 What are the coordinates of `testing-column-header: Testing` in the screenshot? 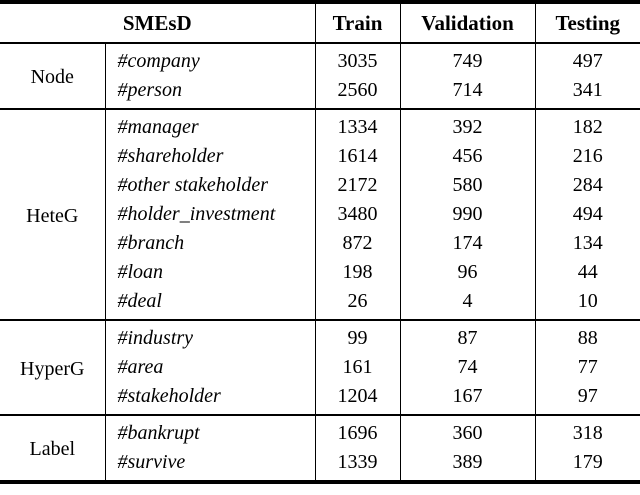 It's located at (587, 22).